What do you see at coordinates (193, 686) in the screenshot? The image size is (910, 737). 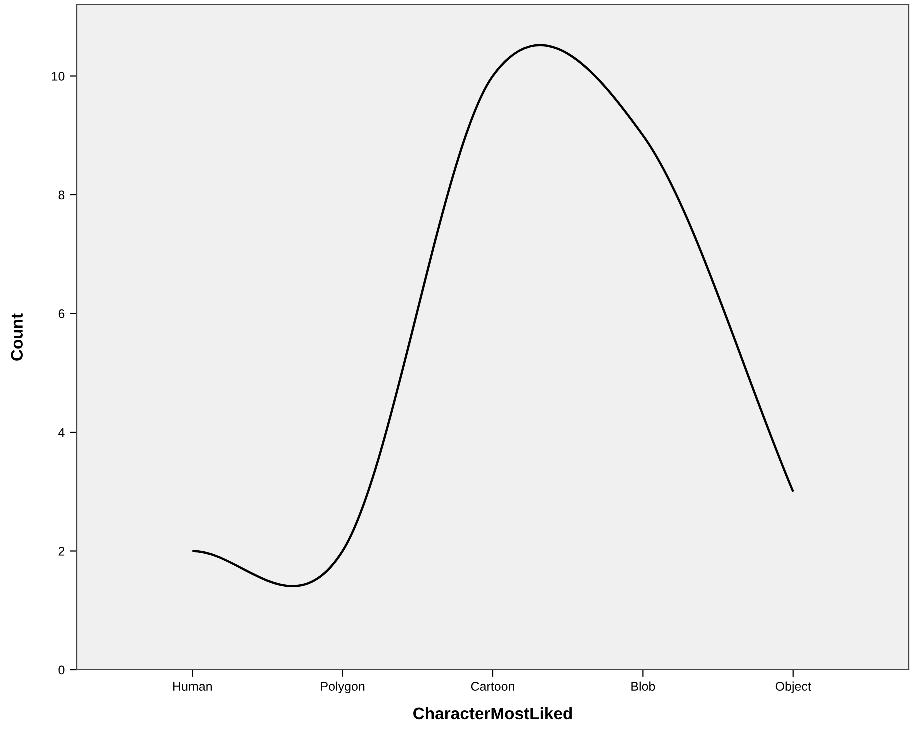 I see `x-tick-label: Human` at bounding box center [193, 686].